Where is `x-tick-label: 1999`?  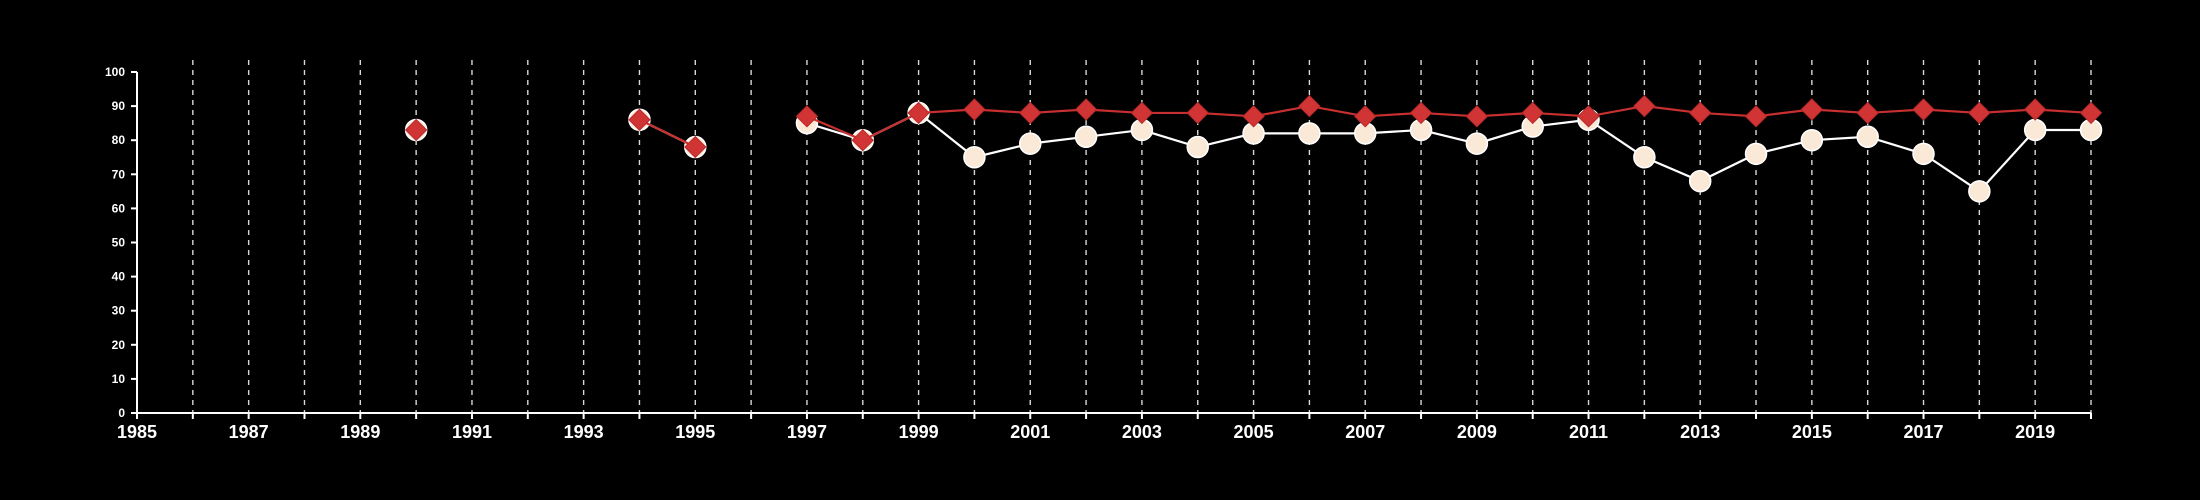 x-tick-label: 1999 is located at coordinates (919, 432).